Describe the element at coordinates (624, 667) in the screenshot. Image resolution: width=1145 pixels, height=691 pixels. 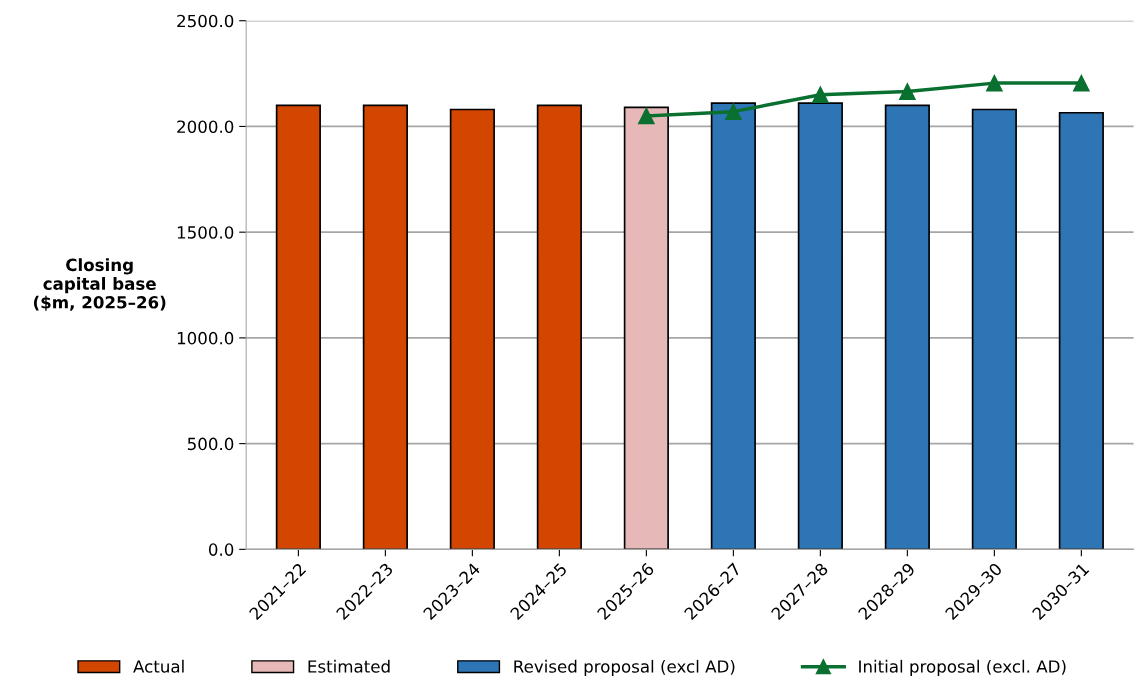
I see `legend-label: Revised proposal (excl AD)` at that location.